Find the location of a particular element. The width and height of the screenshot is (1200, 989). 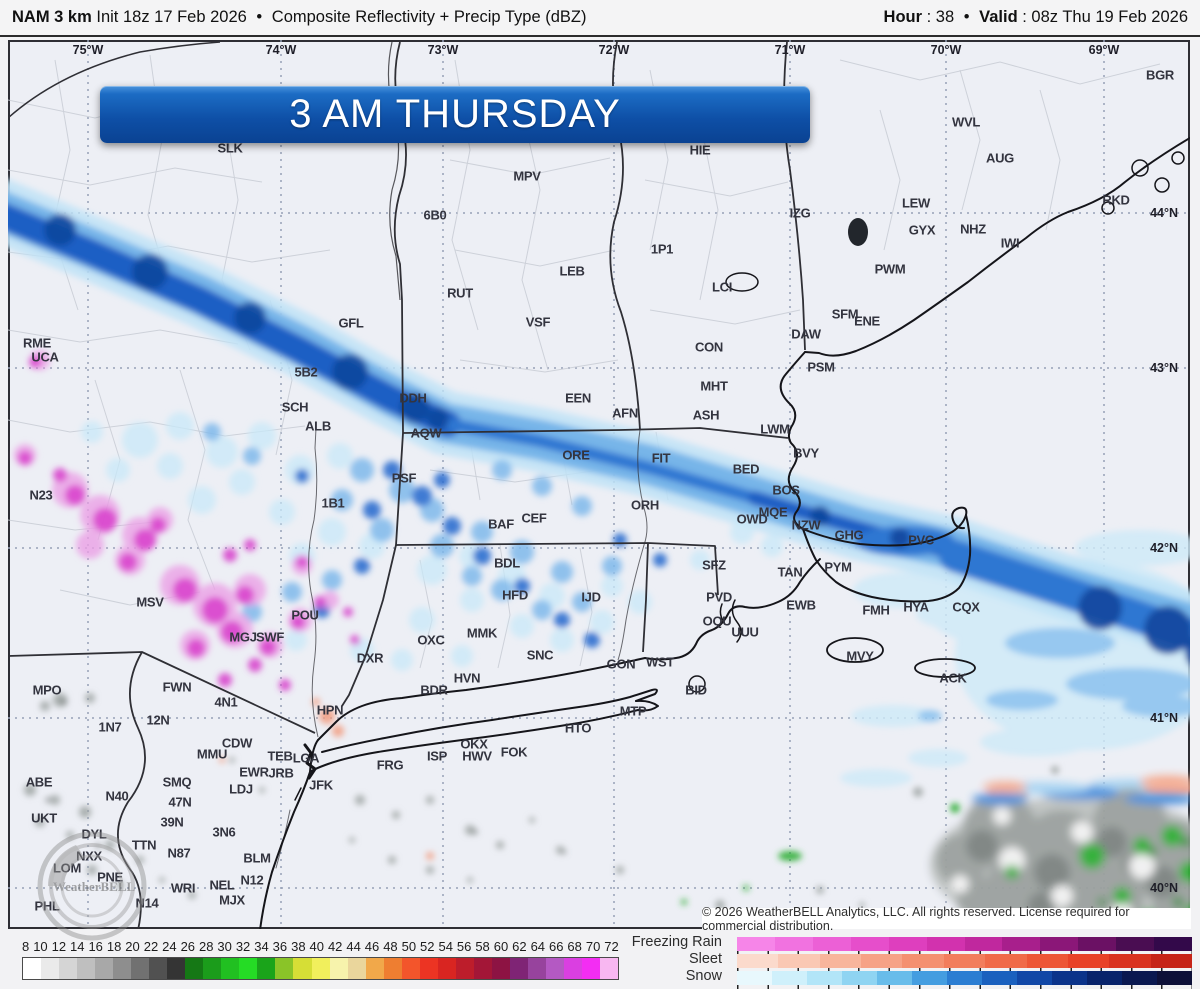

station-label-bid: BID is located at coordinates (696, 690).